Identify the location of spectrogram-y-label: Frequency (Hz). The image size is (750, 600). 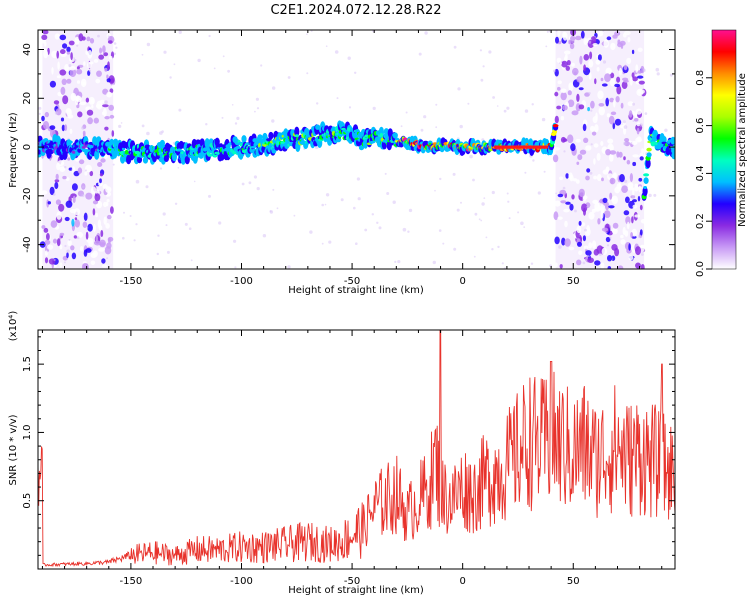
(13, 150).